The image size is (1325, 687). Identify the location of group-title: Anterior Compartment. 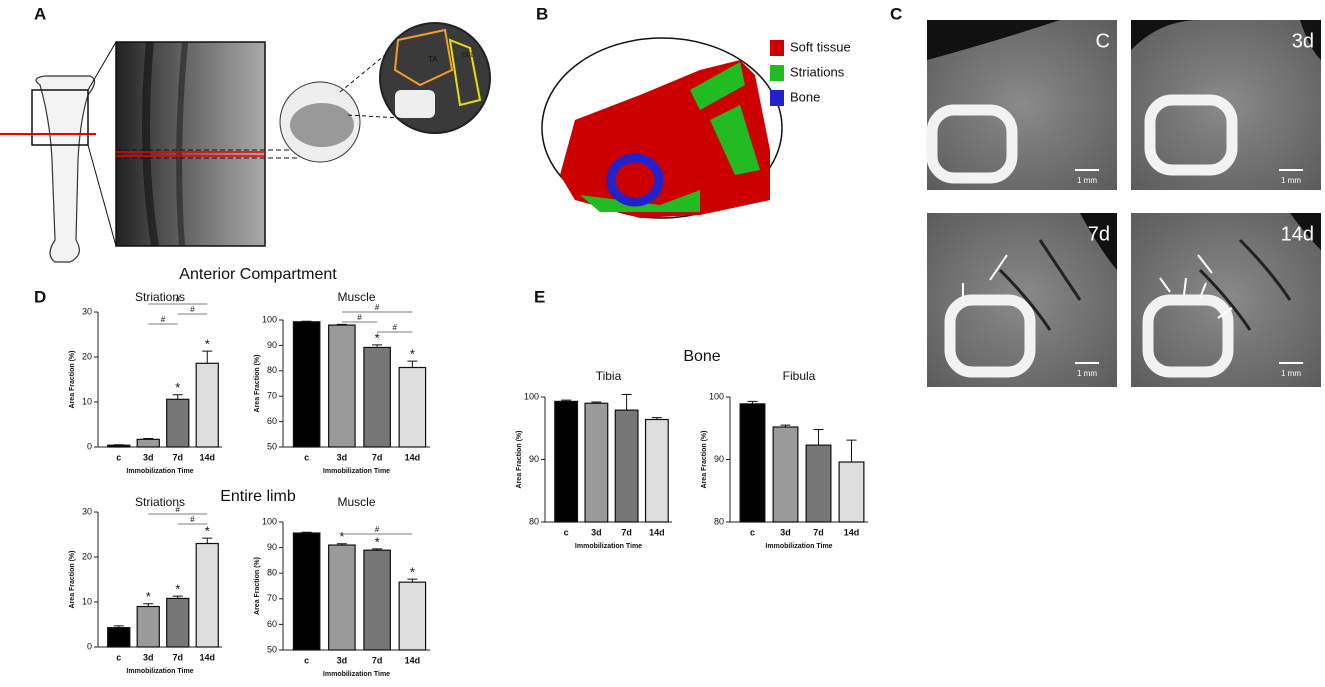
(258, 274).